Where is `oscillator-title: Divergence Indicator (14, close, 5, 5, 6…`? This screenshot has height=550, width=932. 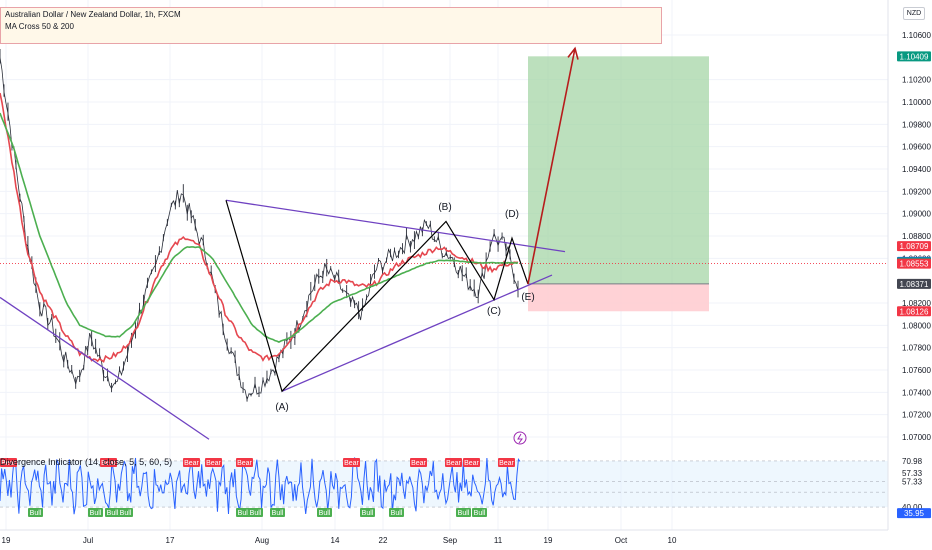 oscillator-title: Divergence Indicator (14, close, 5, 5, 6… is located at coordinates (86, 462).